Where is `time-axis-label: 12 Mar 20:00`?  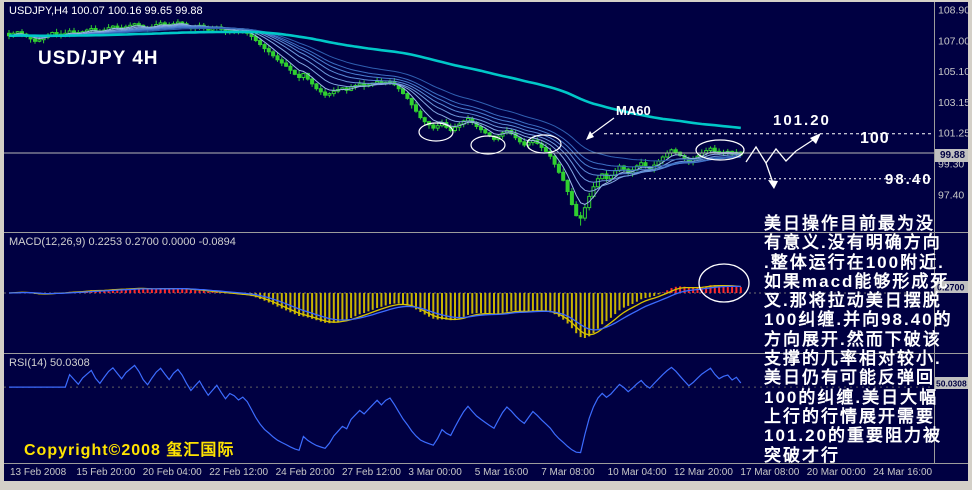 time-axis-label: 12 Mar 20:00 is located at coordinates (703, 472).